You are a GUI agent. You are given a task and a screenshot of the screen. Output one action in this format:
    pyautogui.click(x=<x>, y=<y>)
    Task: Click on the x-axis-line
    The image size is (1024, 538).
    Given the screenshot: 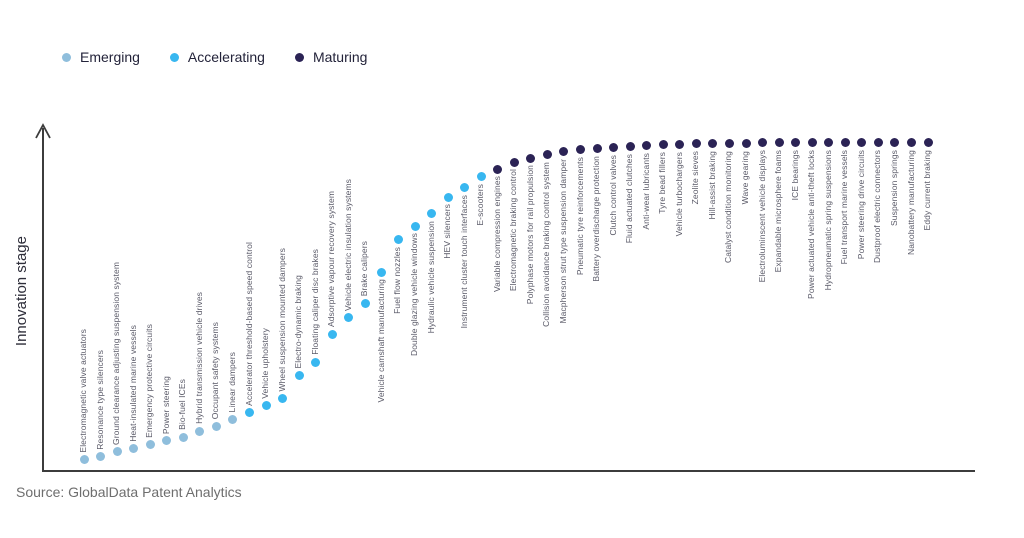 What is the action you would take?
    pyautogui.click(x=508, y=471)
    